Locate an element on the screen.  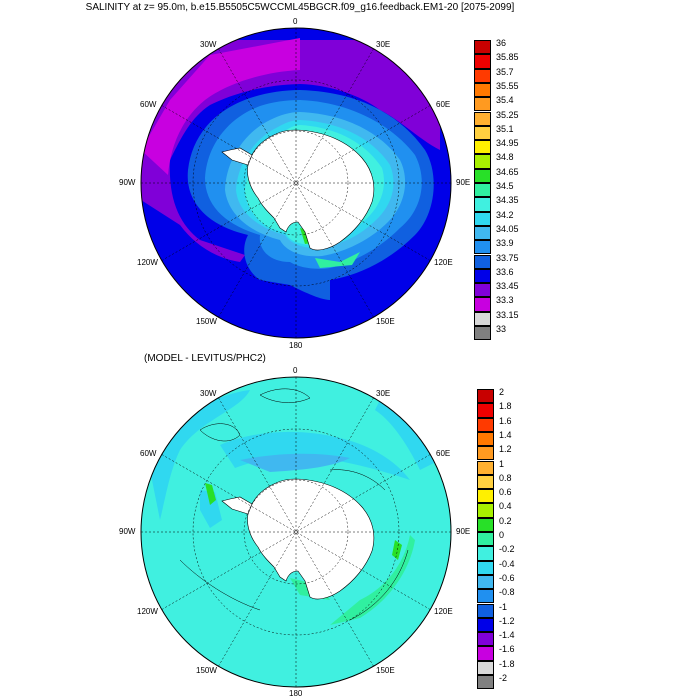
colorbar-label: -1.6 is located at coordinates (507, 649).